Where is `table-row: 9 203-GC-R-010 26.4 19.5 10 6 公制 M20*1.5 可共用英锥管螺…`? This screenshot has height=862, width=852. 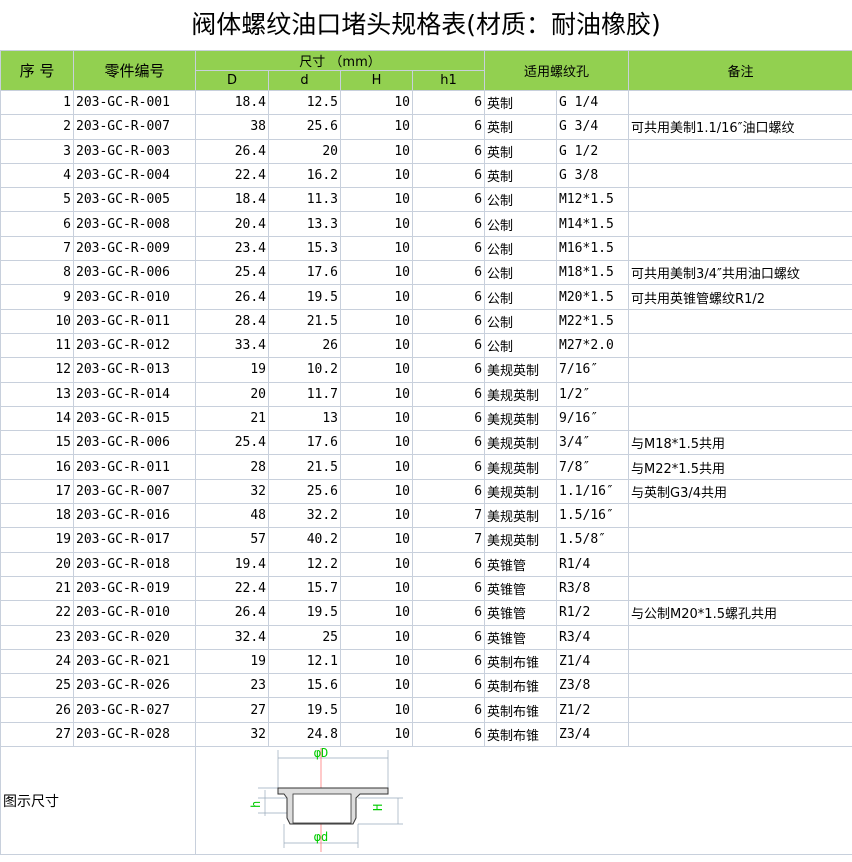 table-row: 9 203-GC-R-010 26.4 19.5 10 6 公制 M20*1.5 可共用英锥管螺… is located at coordinates (426, 297).